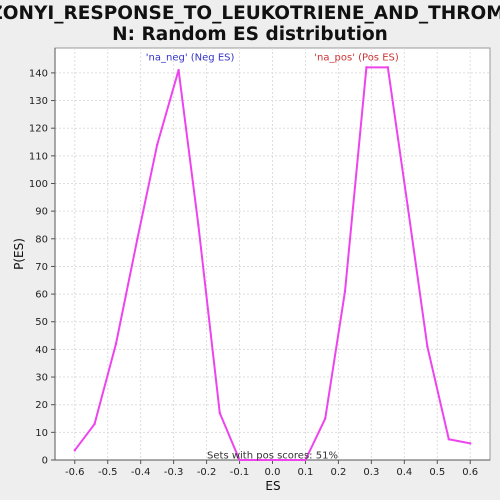 This screenshot has width=500, height=500. I want to click on x-tick-label: -0.3, so click(174, 472).